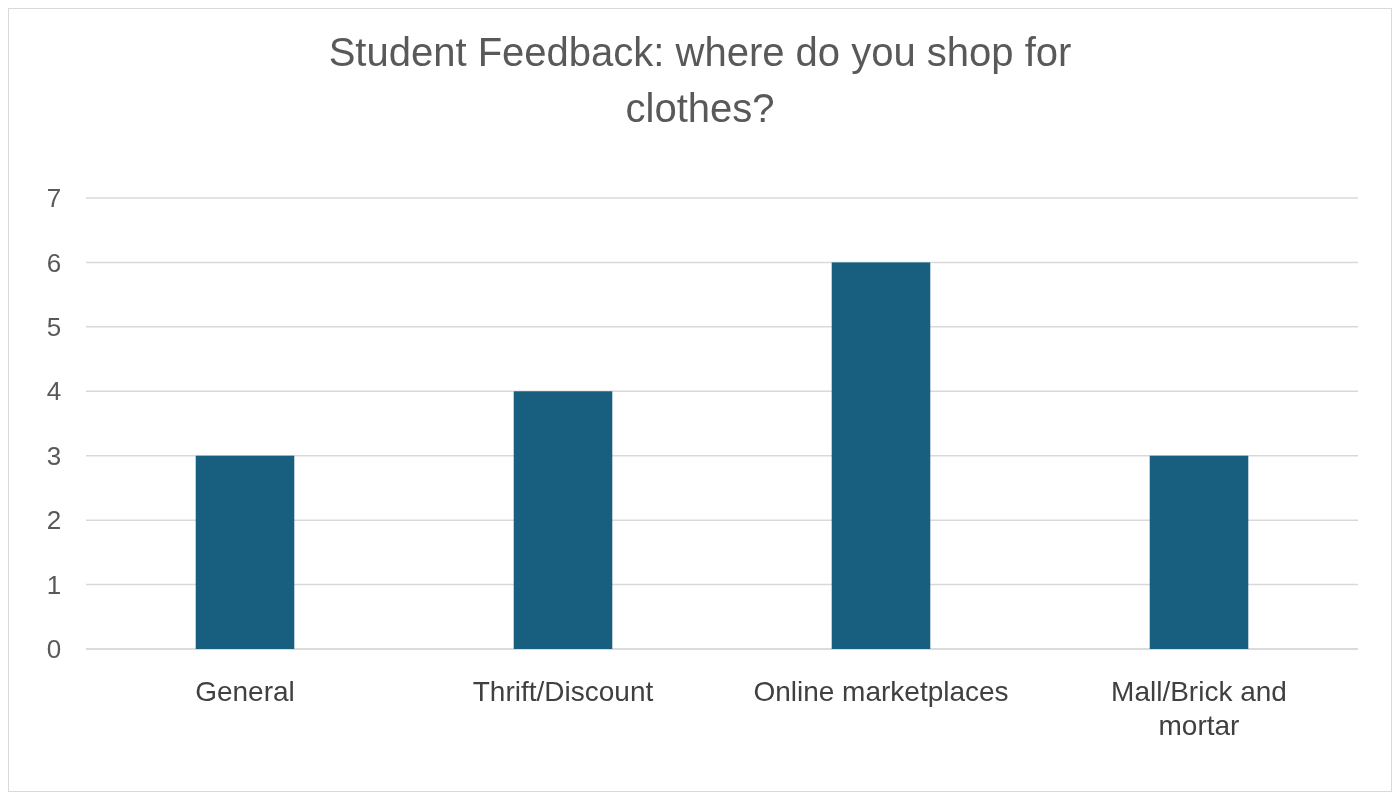  I want to click on y-tick-label: 0, so click(54, 649).